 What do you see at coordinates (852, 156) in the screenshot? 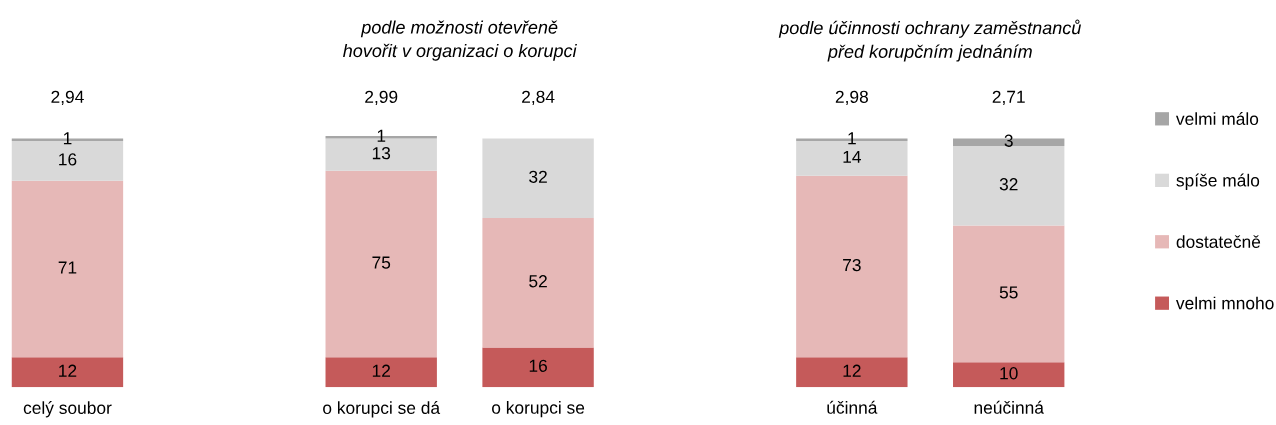
I see `data-label: 14` at bounding box center [852, 156].